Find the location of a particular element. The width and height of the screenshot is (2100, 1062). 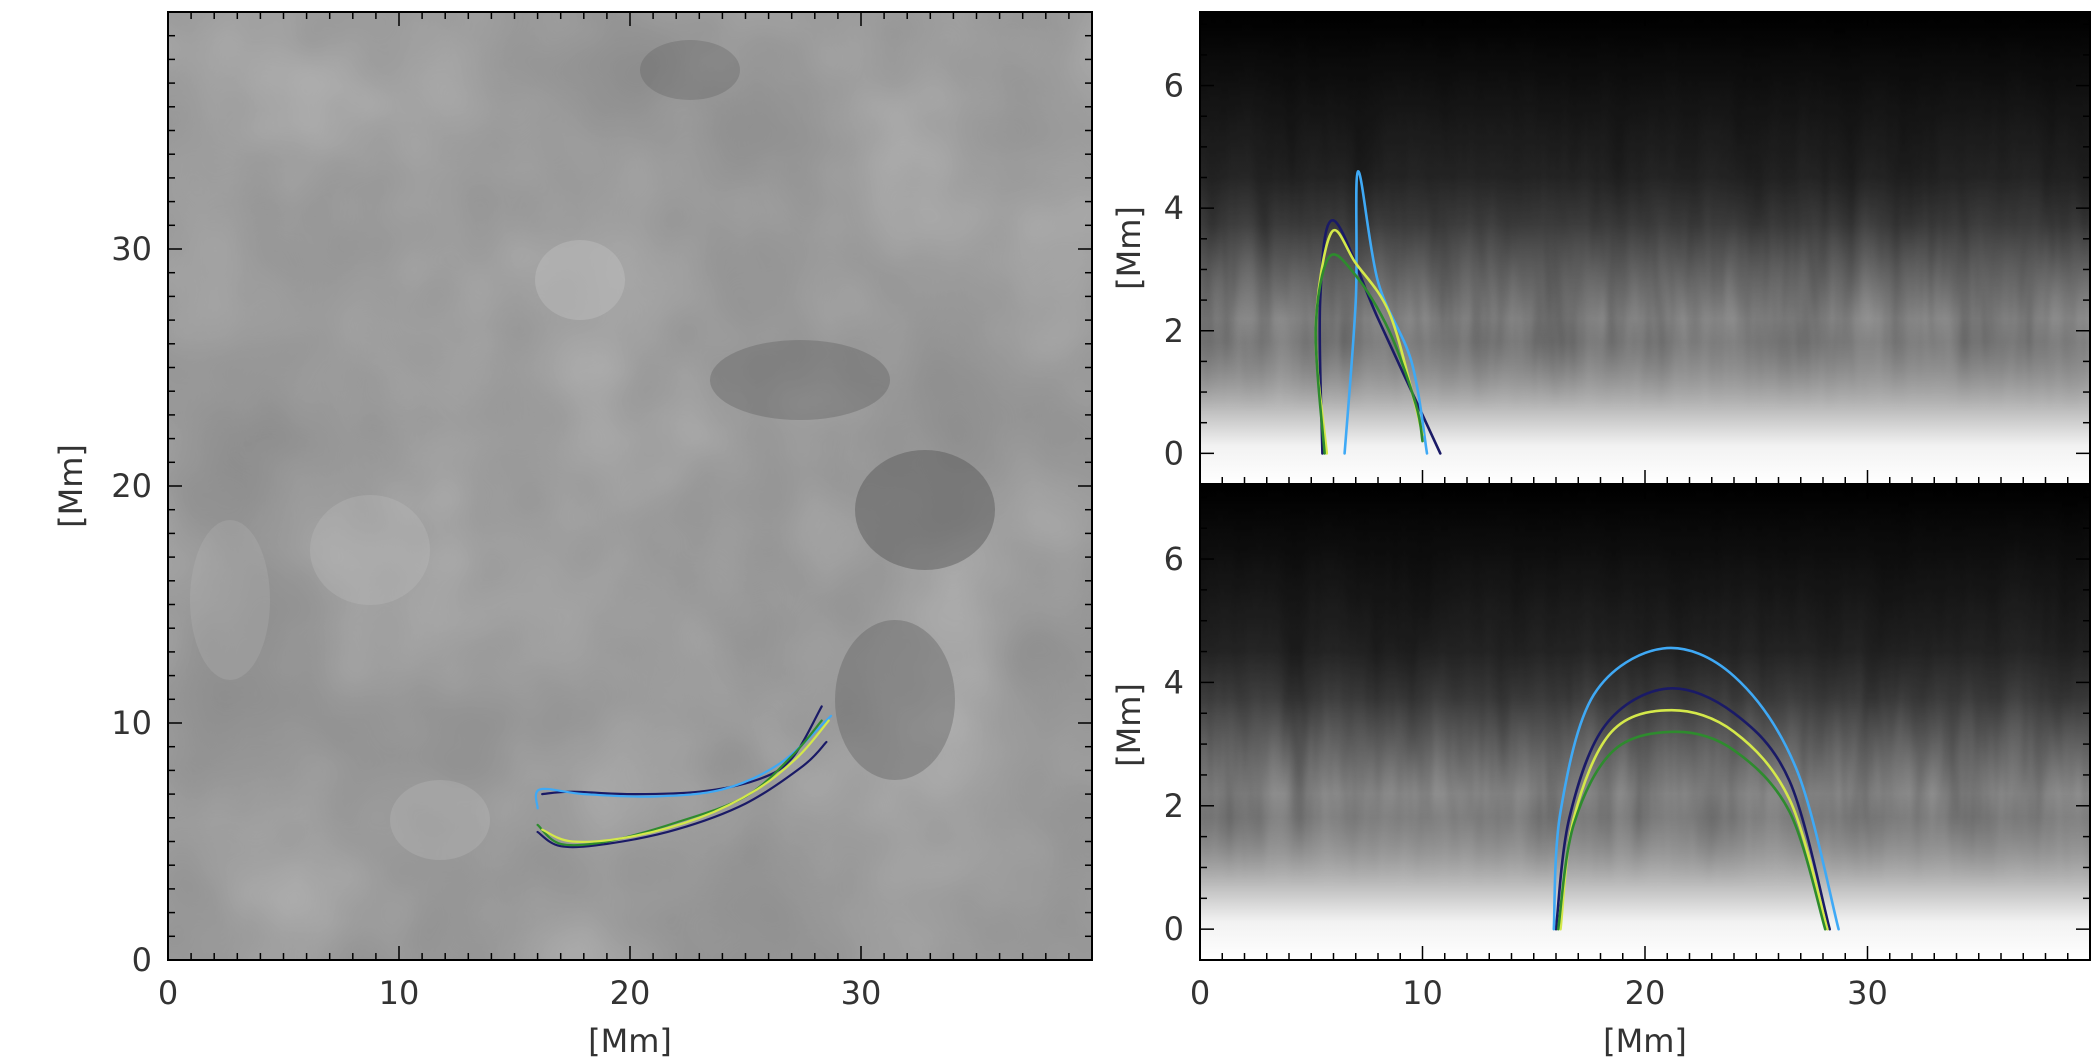

left-x-tick-label: 10 is located at coordinates (399, 993).